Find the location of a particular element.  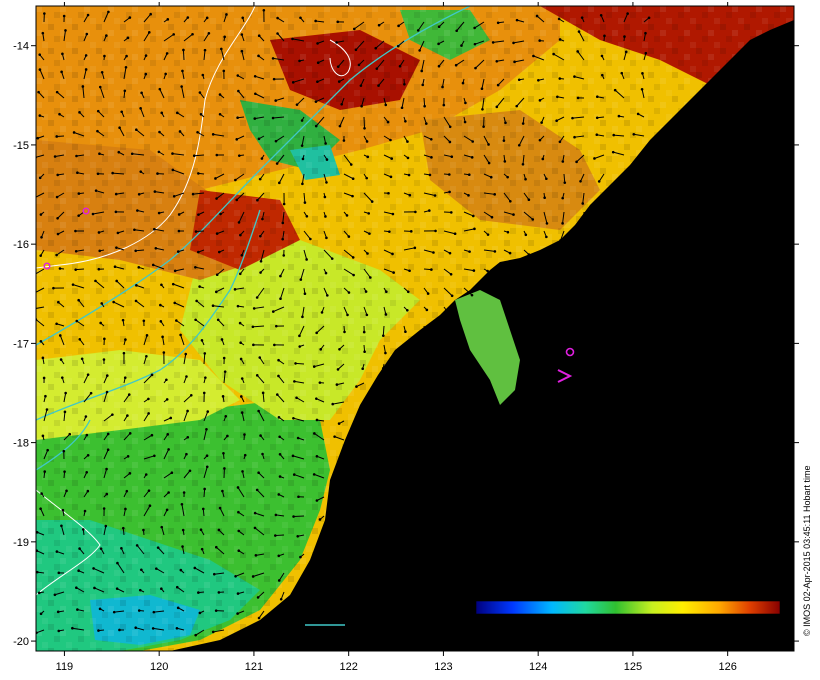

king-sound is located at coordinates (487, 347).